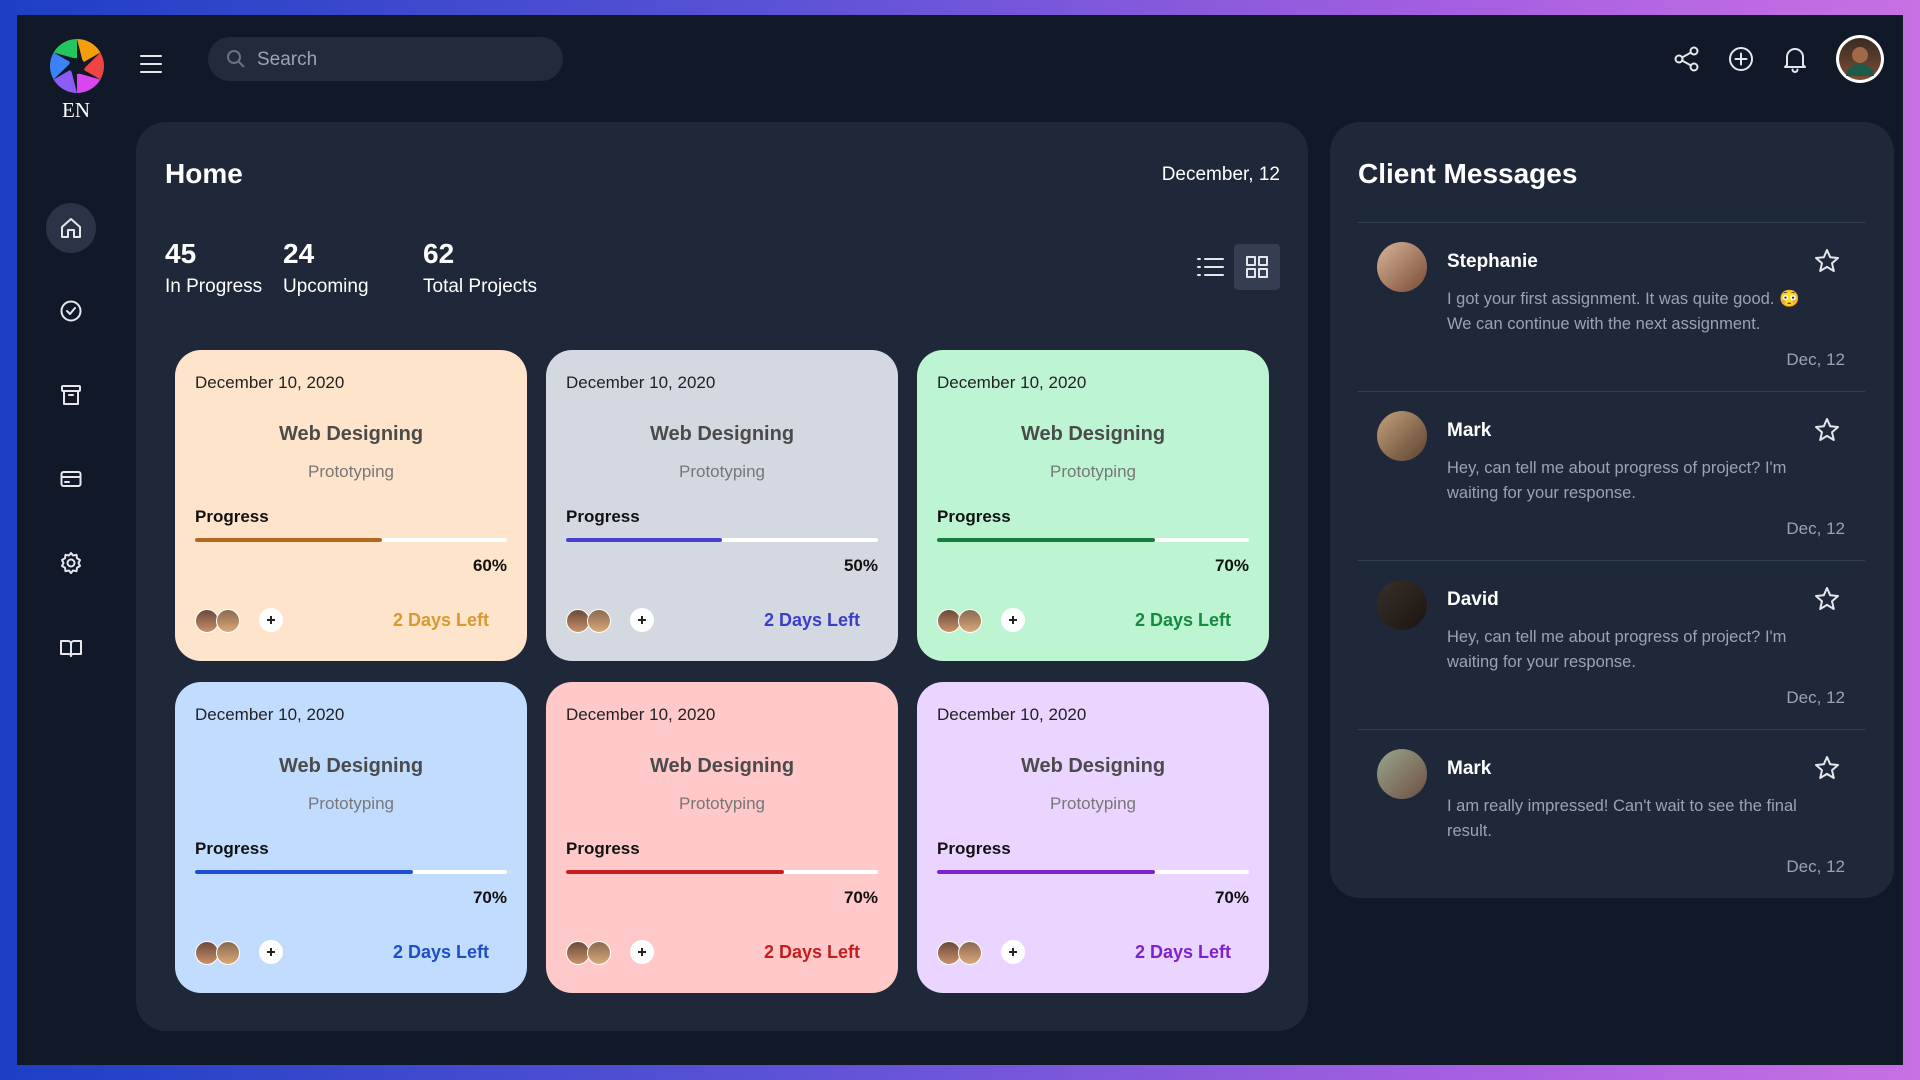  What do you see at coordinates (287, 59) in the screenshot?
I see `search-placeholder: Search` at bounding box center [287, 59].